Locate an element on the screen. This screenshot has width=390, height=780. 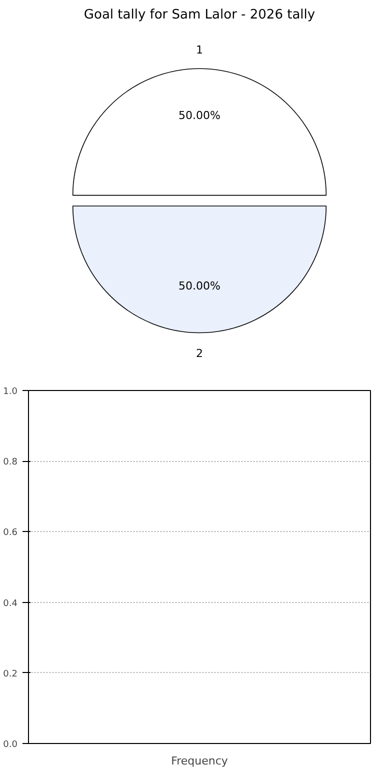
x-tick-label: Frequency is located at coordinates (199, 761).